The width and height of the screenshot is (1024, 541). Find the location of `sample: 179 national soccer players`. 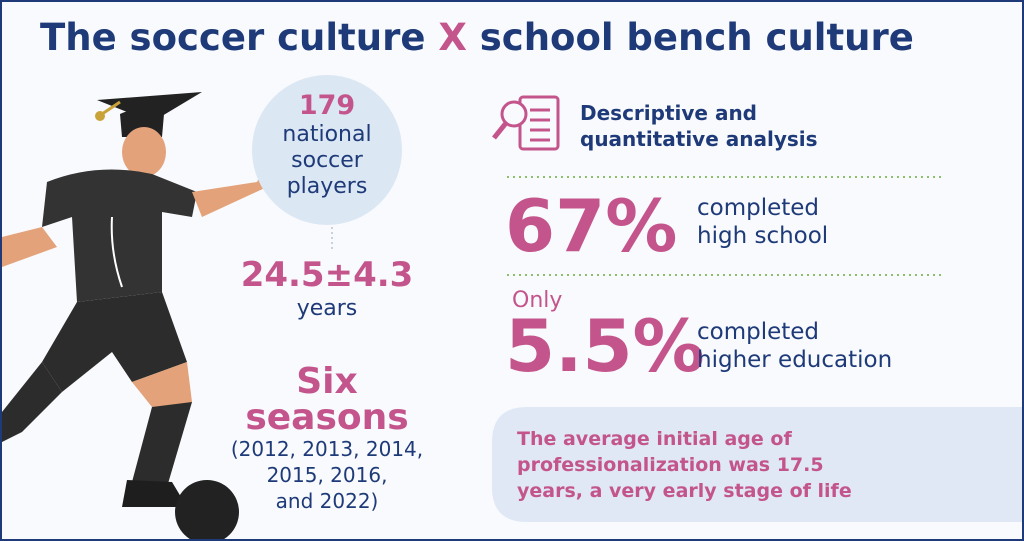

sample: 179 national soccer players is located at coordinates (327, 145).